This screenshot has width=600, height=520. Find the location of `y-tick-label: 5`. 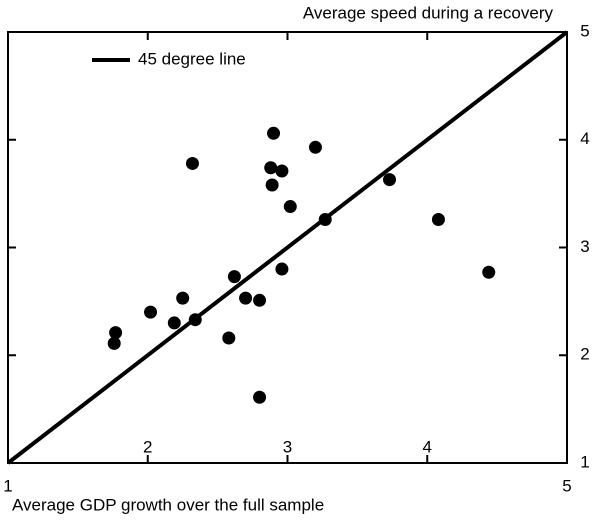

y-tick-label: 5 is located at coordinates (584, 30).